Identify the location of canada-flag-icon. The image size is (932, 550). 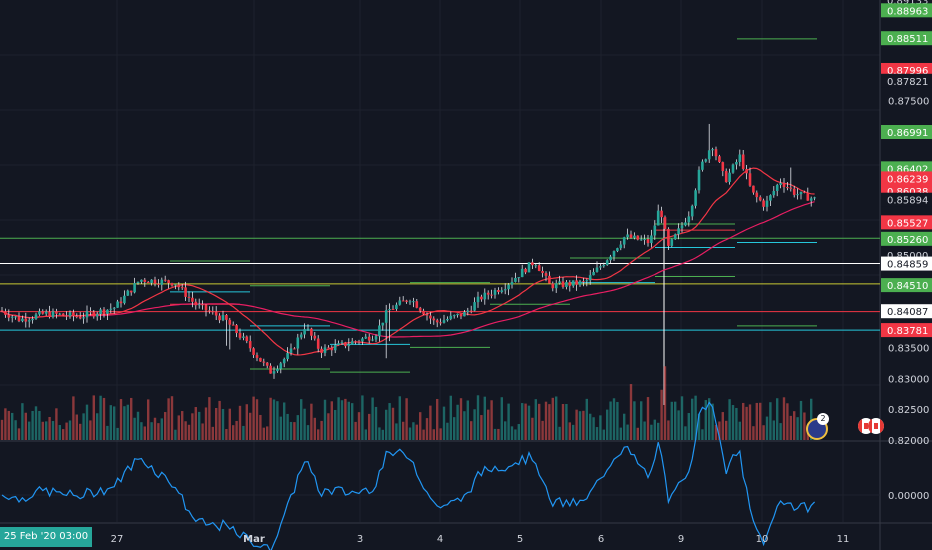
(876, 426).